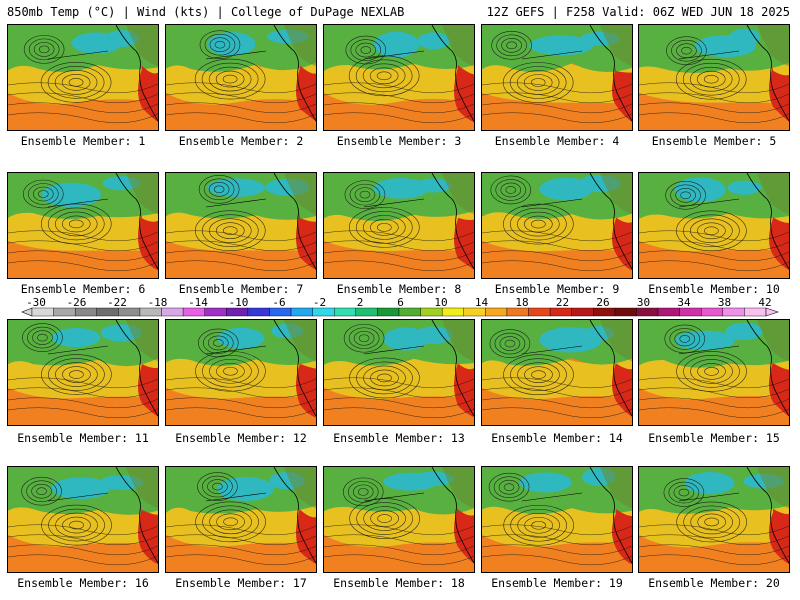 The width and height of the screenshot is (800, 600). I want to click on ensemble-member-label: Ensemble Member: 16, so click(83, 583).